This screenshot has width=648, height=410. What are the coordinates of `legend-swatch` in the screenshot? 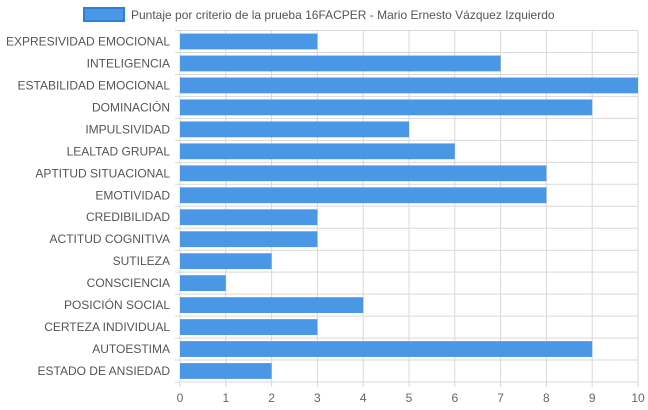 It's located at (104, 14).